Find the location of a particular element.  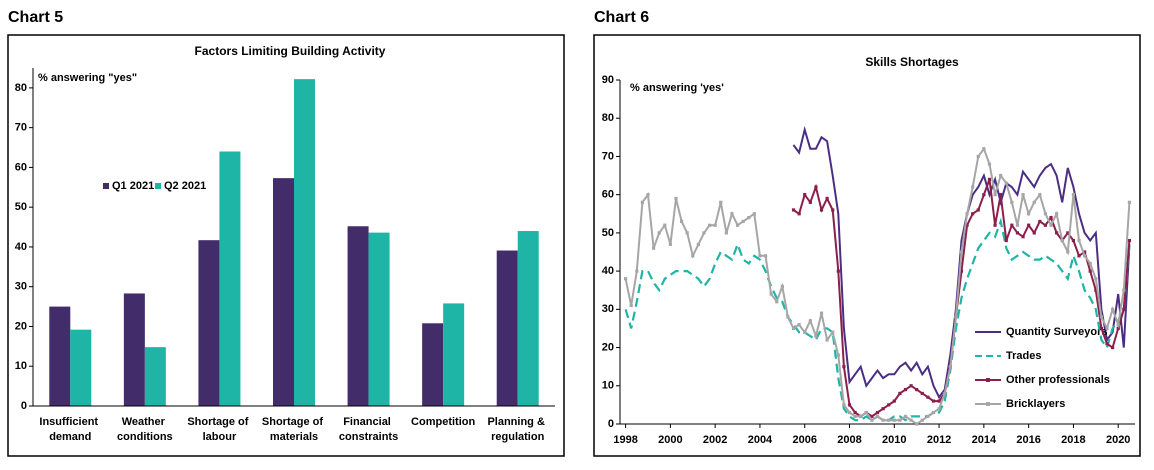

legend-label: Quantity Surveyors is located at coordinates (1056, 332).